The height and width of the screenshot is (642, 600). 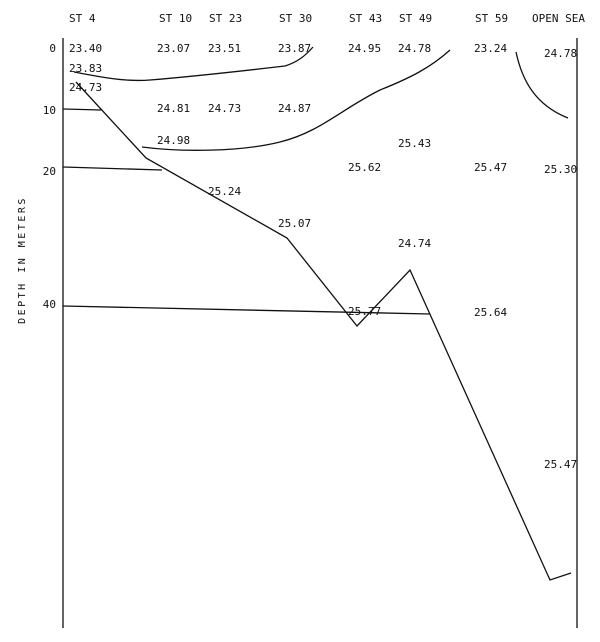 What do you see at coordinates (224, 191) in the screenshot?
I see `value-st23-25m: 25.24` at bounding box center [224, 191].